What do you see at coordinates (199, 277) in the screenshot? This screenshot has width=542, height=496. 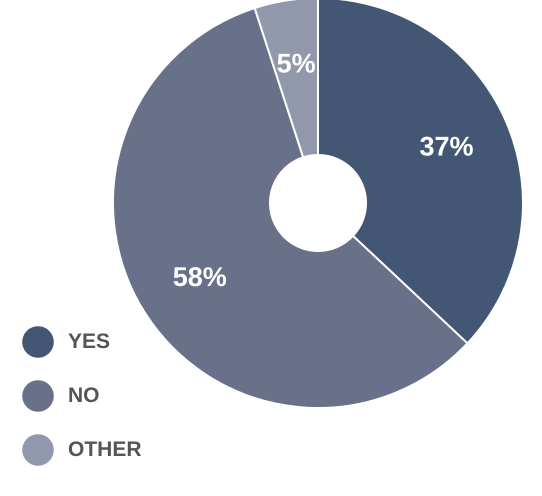 I see `data-label: 58%` at bounding box center [199, 277].